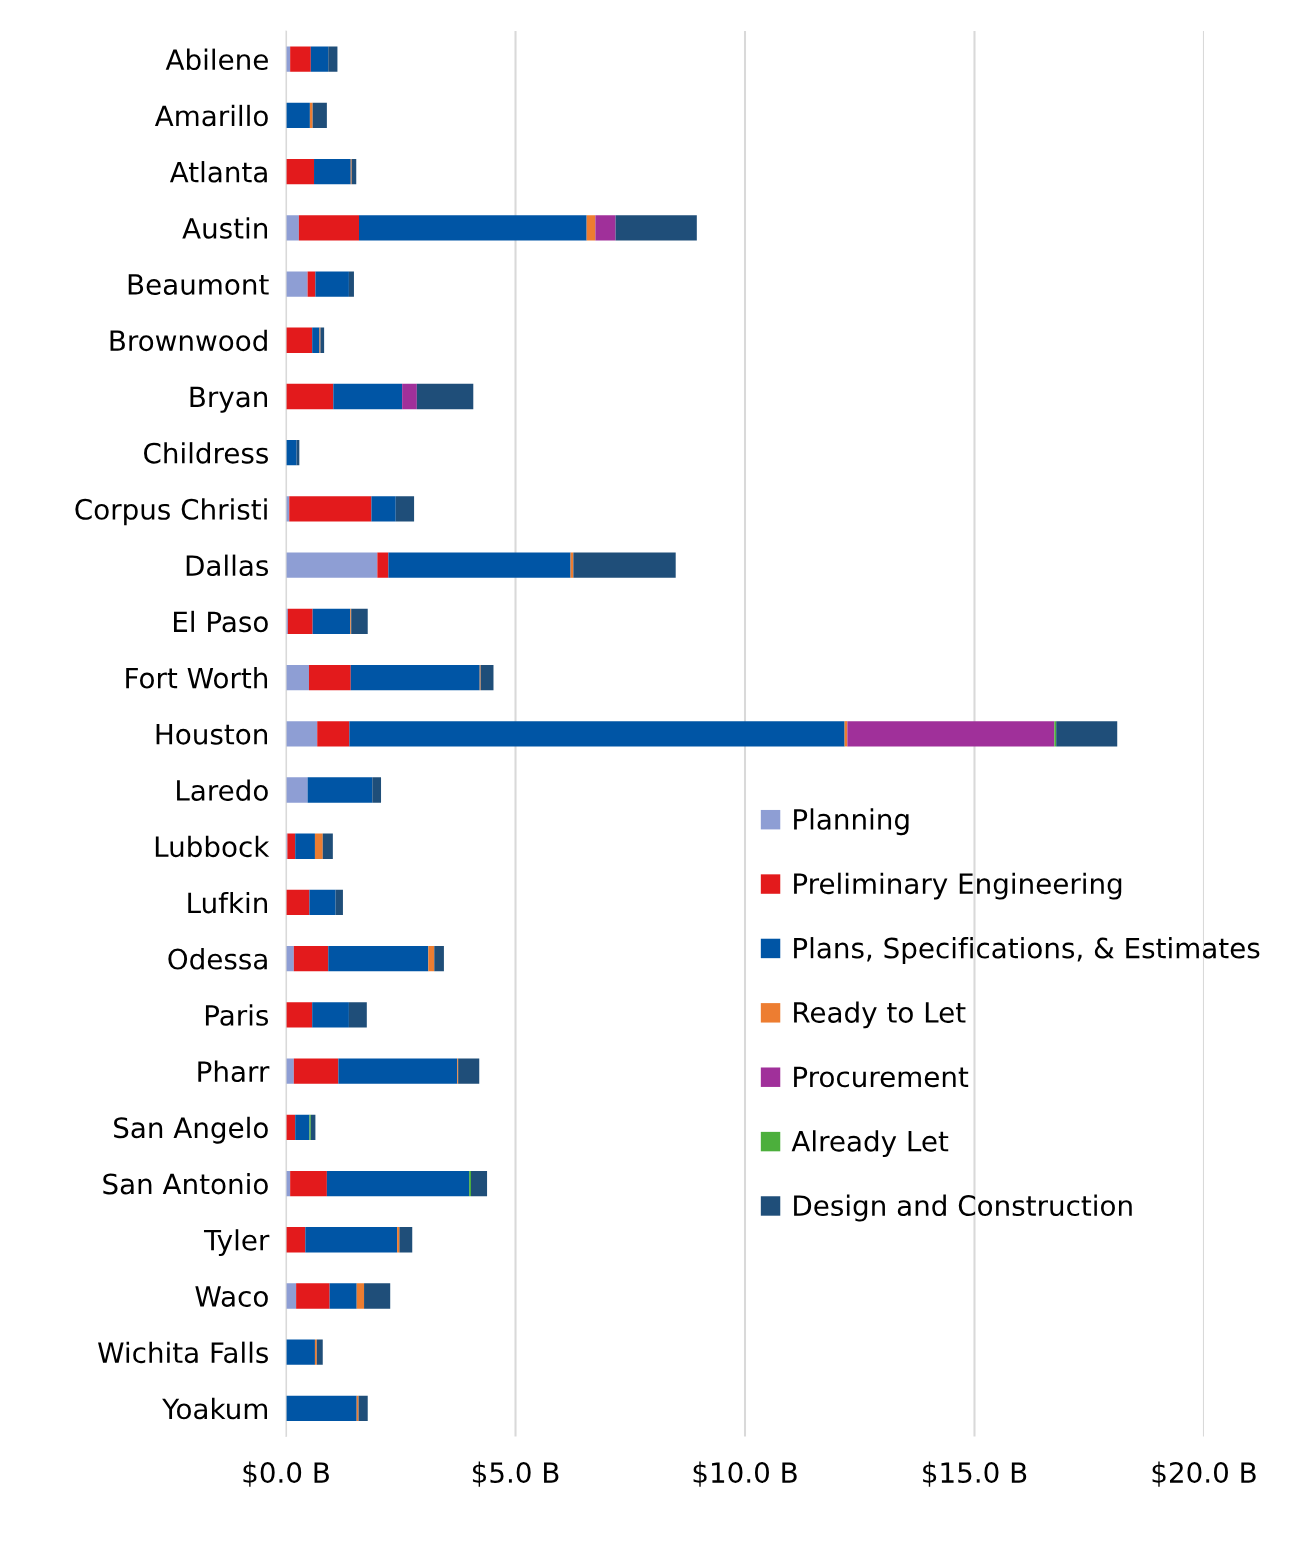 This screenshot has width=1296, height=1553. Describe the element at coordinates (870, 1144) in the screenshot. I see `legend-label: Already Let` at that location.